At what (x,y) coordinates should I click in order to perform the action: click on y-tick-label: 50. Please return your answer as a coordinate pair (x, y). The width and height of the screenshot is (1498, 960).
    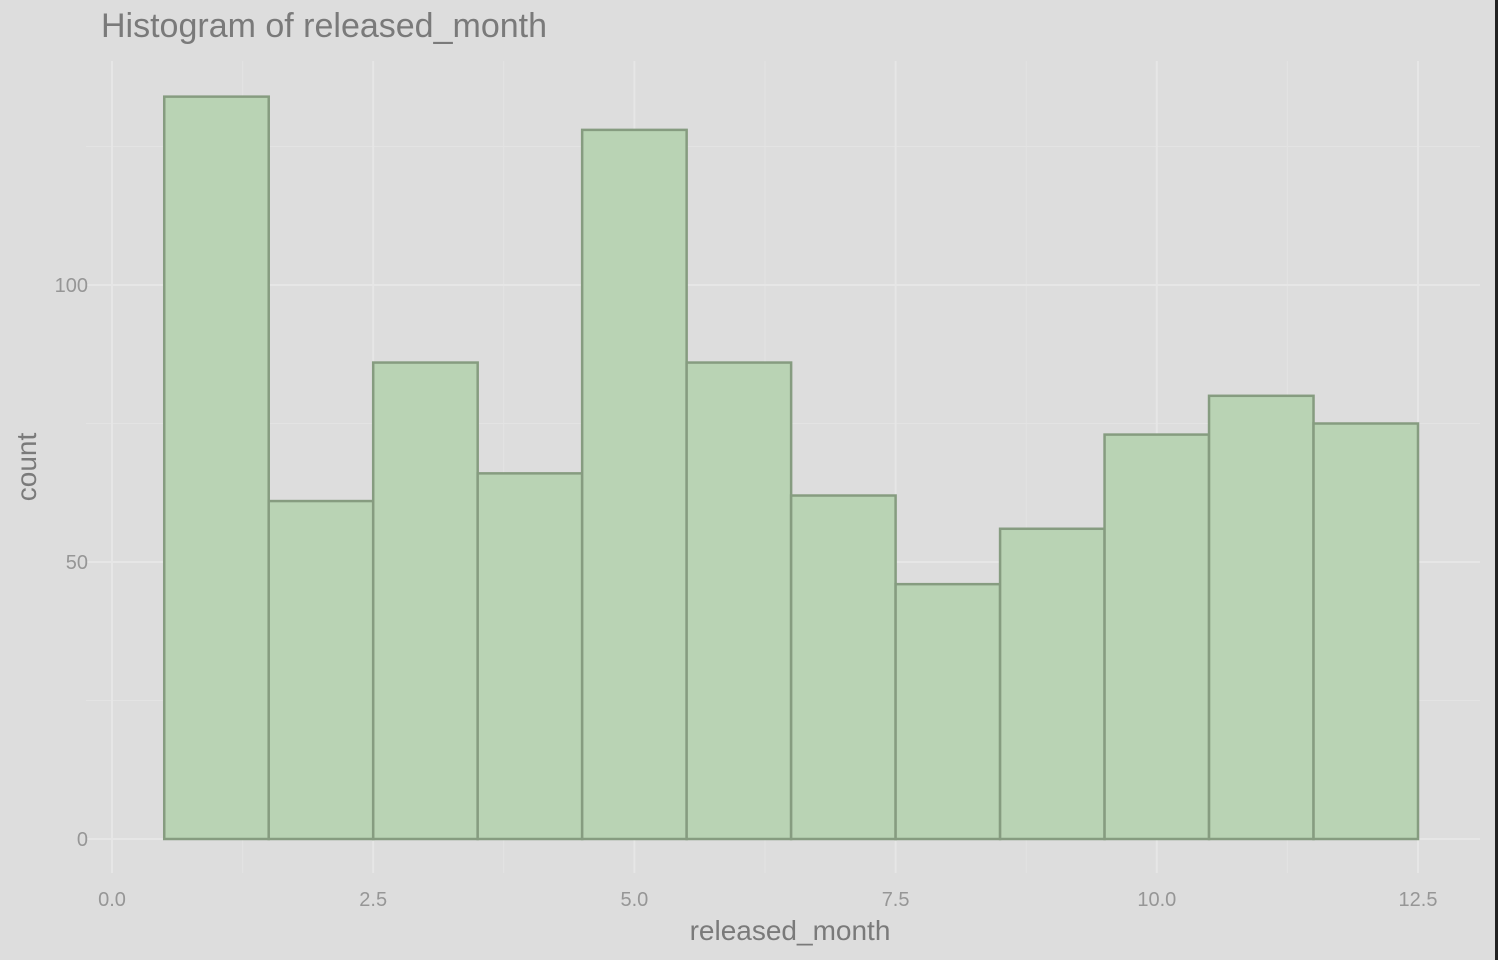
    Looking at the image, I should click on (77, 563).